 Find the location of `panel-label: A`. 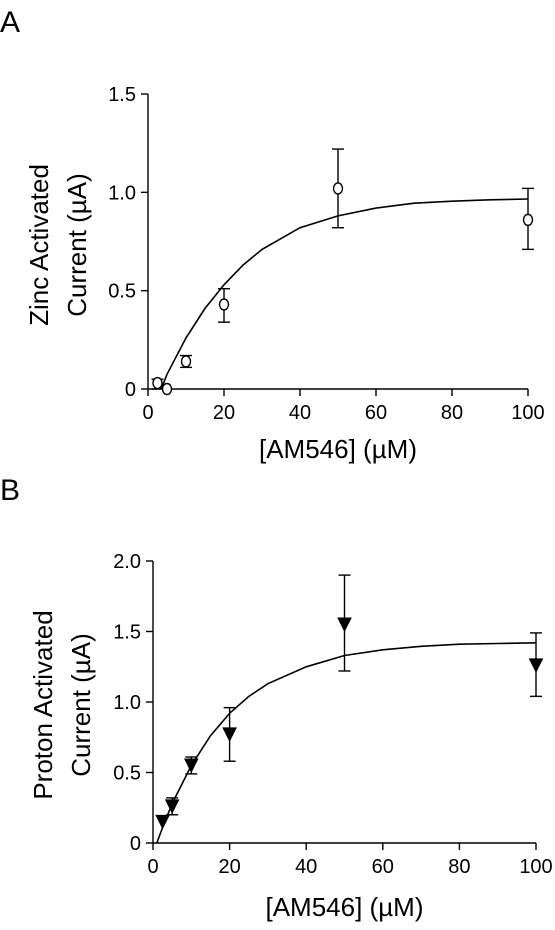

panel-label: A is located at coordinates (10, 22).